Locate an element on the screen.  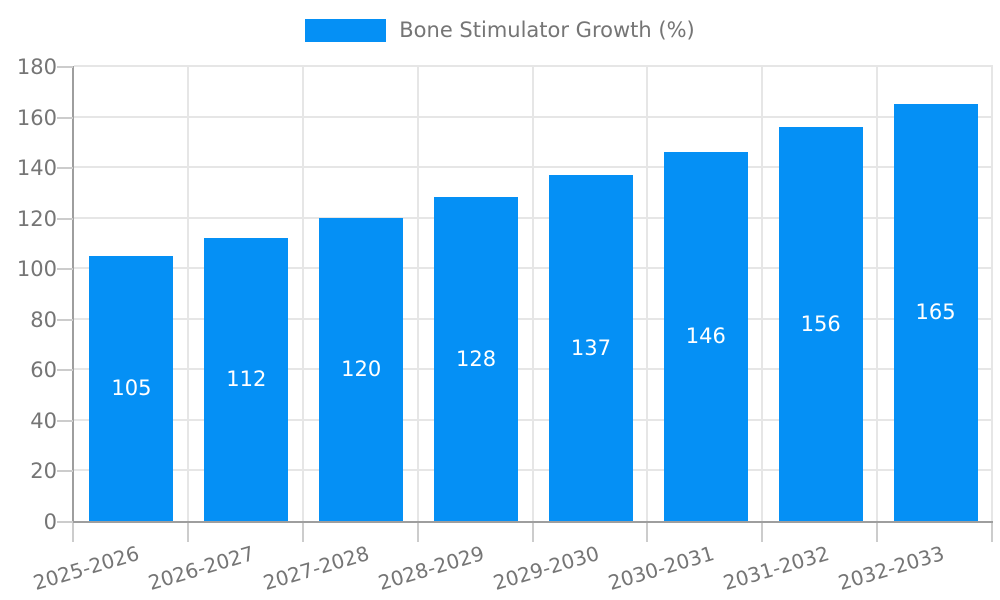
x-tick-label: 2026-2027 is located at coordinates (201, 568).